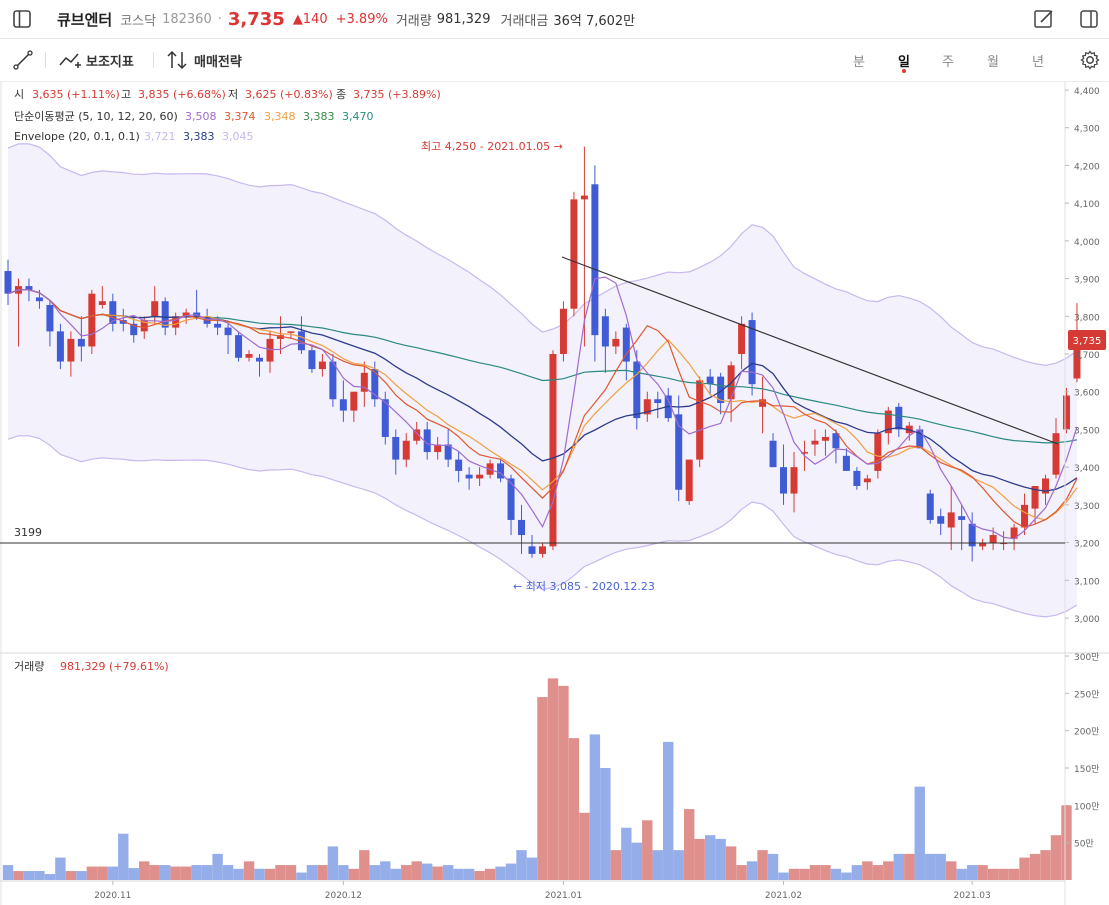  Describe the element at coordinates (85, 19) in the screenshot. I see `stock-name: 큐브엔터` at that location.